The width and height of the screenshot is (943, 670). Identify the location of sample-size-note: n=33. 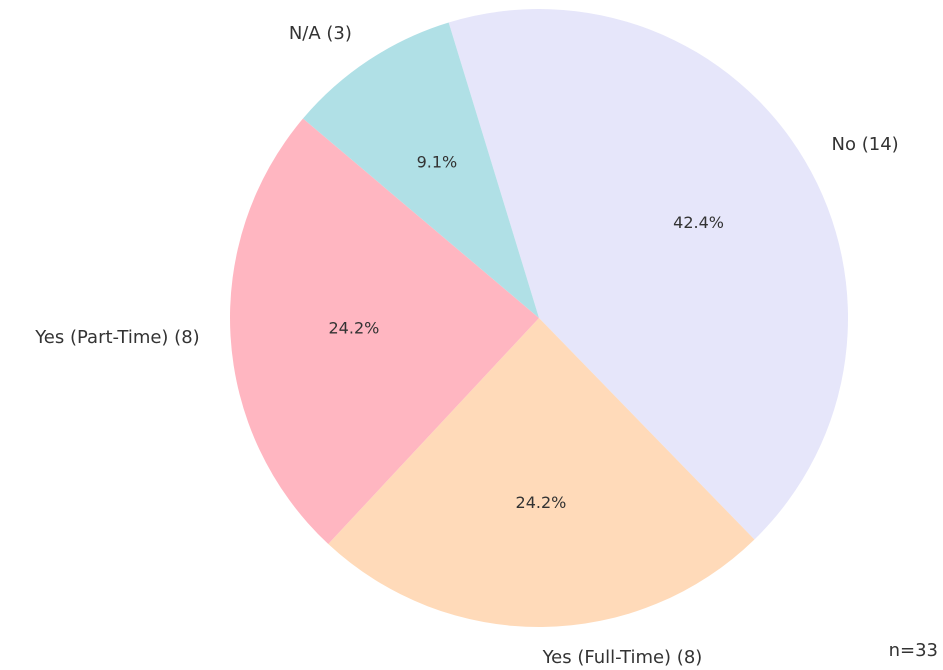
(913, 650).